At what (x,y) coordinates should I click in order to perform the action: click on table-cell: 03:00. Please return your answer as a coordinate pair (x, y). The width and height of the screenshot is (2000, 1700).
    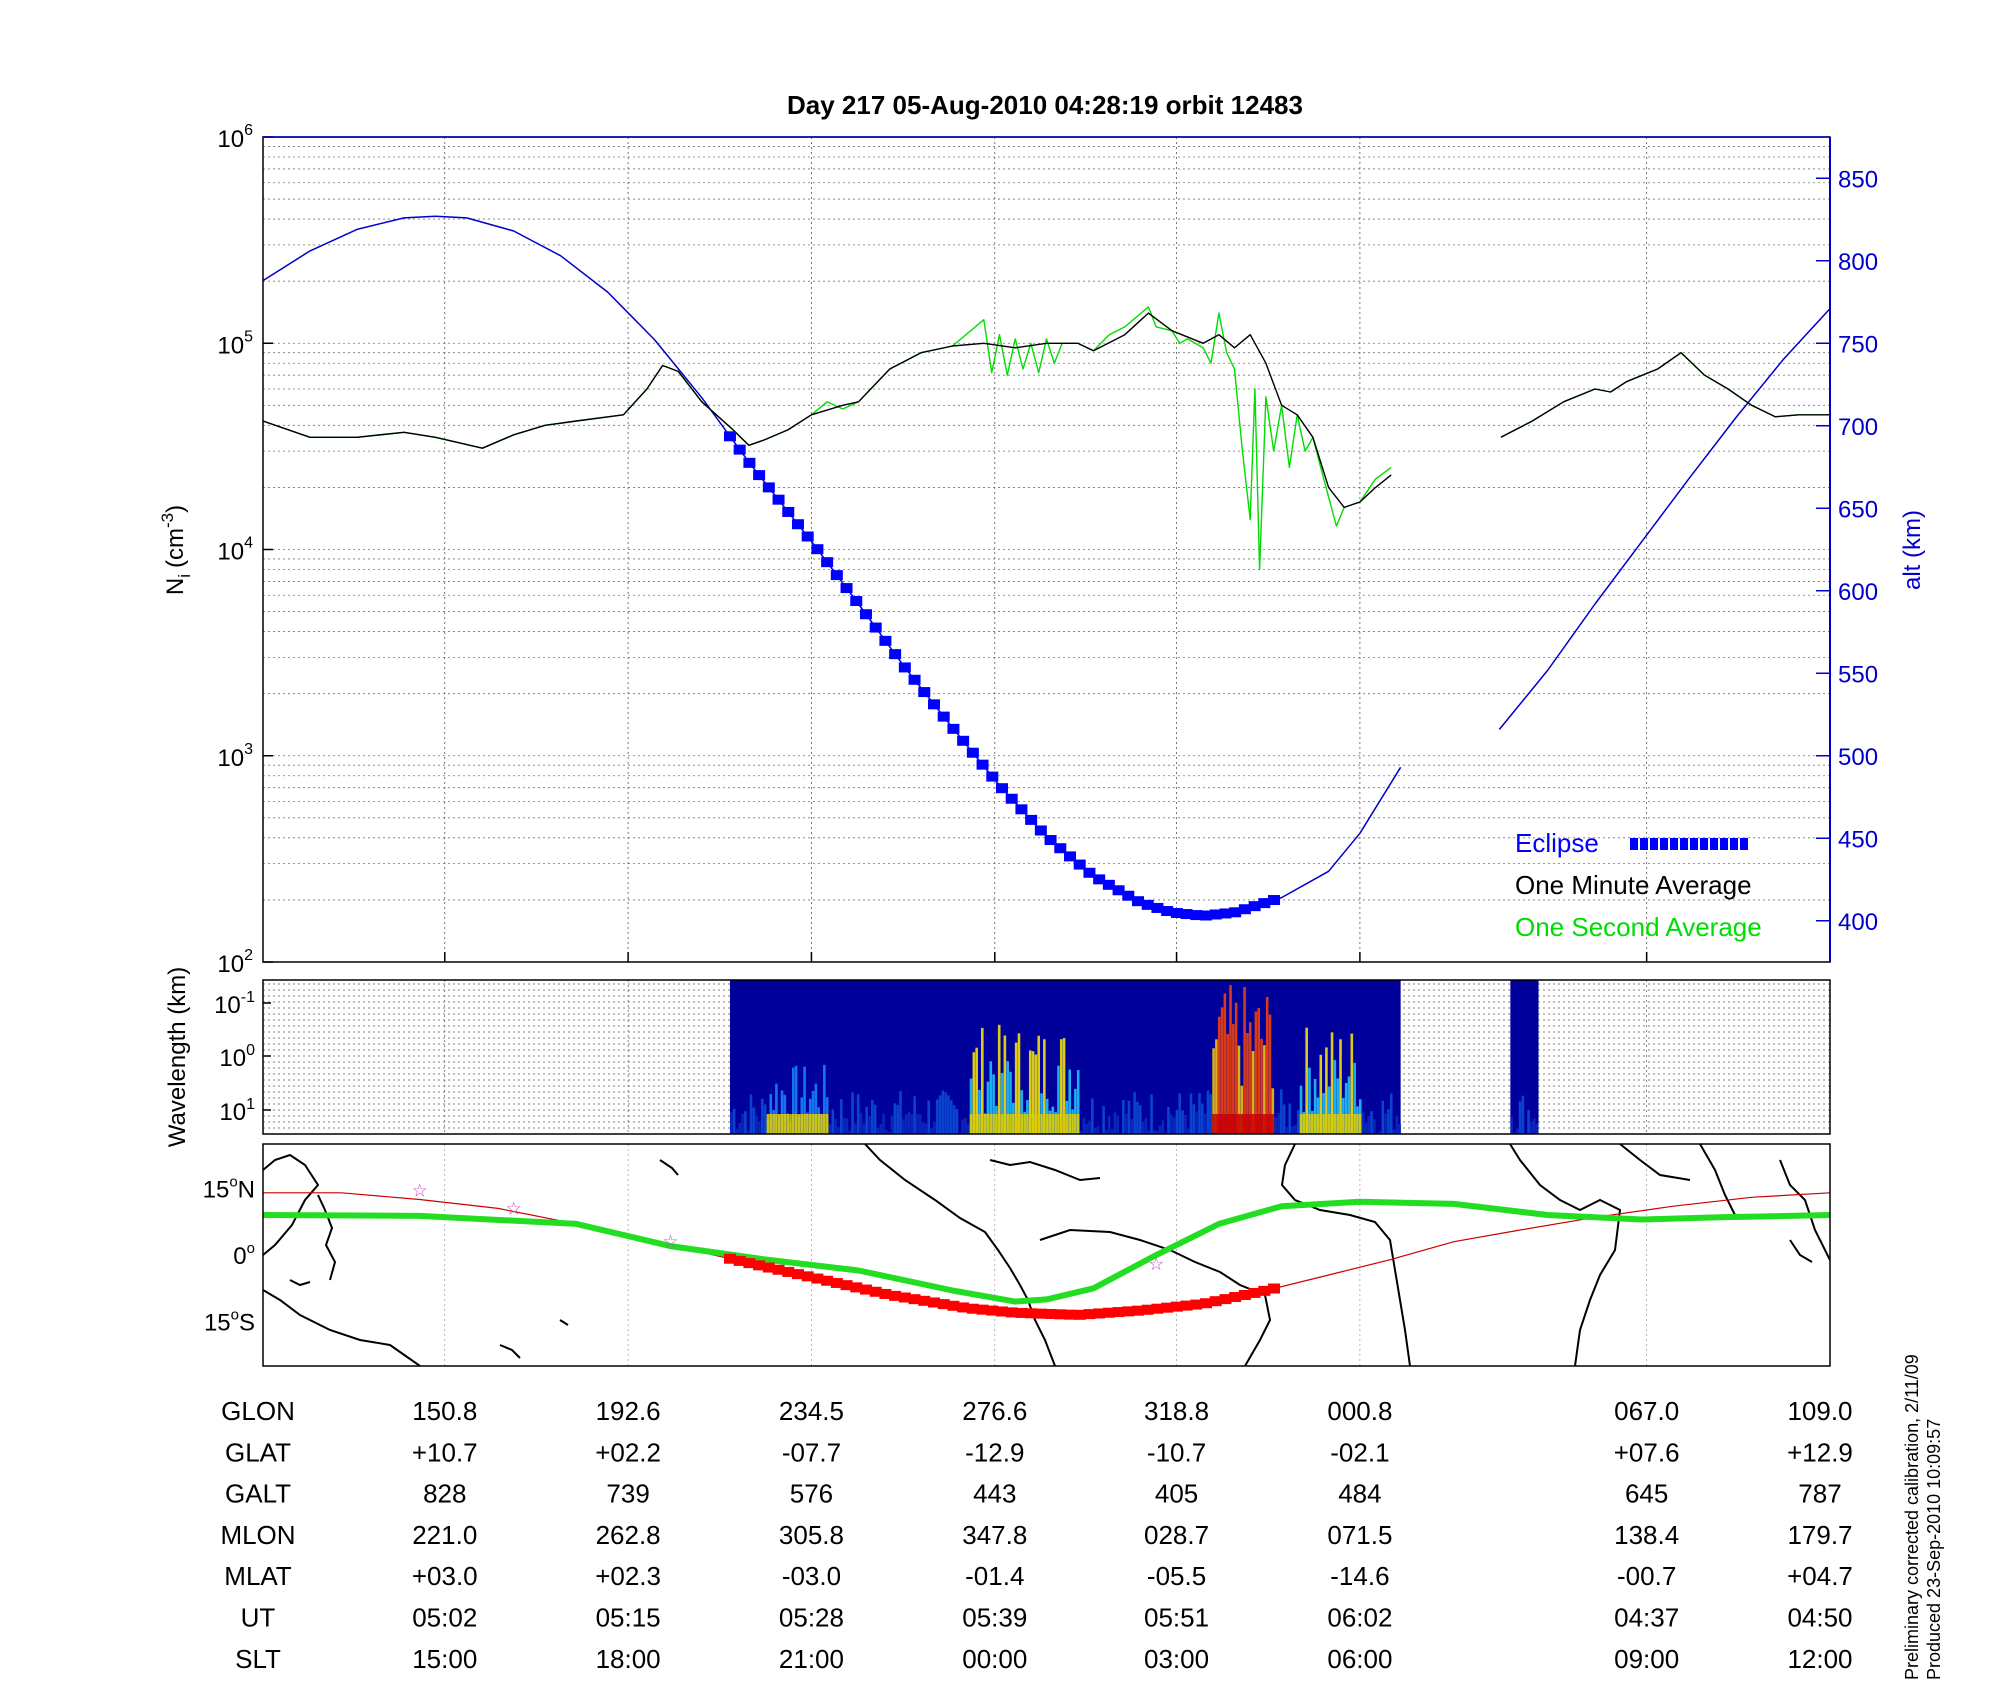
    Looking at the image, I should click on (1176, 1659).